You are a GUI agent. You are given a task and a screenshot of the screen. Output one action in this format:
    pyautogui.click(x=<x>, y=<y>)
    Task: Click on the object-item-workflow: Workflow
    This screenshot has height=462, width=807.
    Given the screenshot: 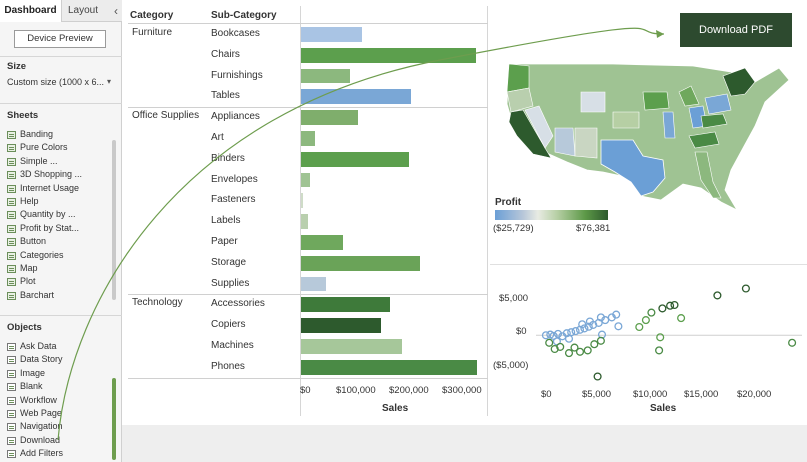 What is the action you would take?
    pyautogui.click(x=35, y=400)
    